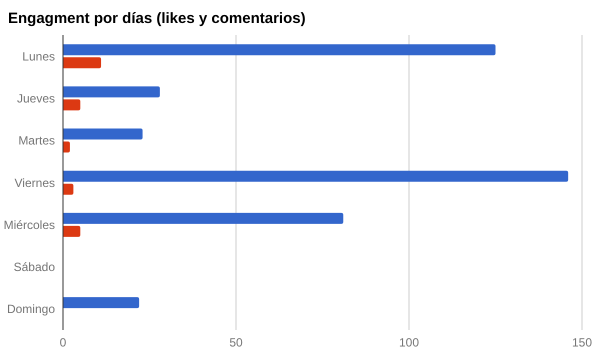 This screenshot has height=360, width=599. Describe the element at coordinates (38, 56) in the screenshot. I see `y-tick-label: Lunes` at that location.